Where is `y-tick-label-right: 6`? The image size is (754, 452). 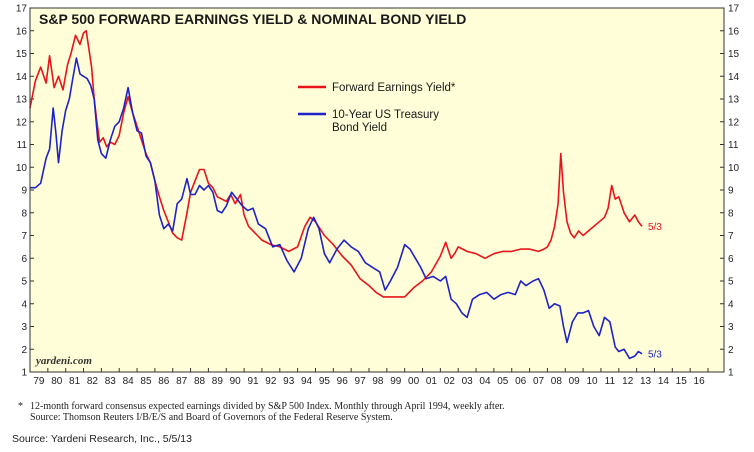 y-tick-label-right: 6 is located at coordinates (731, 259).